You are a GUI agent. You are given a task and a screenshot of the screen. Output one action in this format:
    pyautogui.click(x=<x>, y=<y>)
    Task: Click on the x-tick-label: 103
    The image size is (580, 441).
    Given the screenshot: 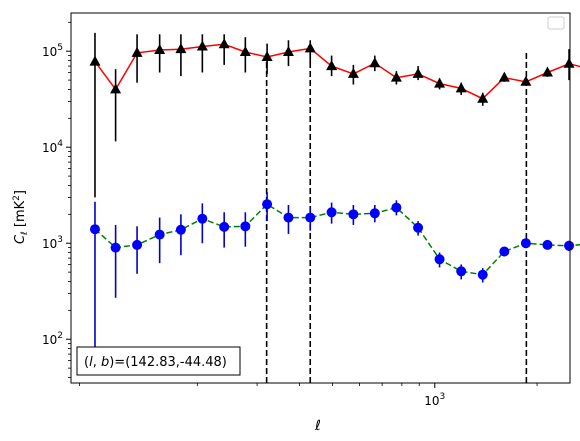 What is the action you would take?
    pyautogui.click(x=434, y=400)
    